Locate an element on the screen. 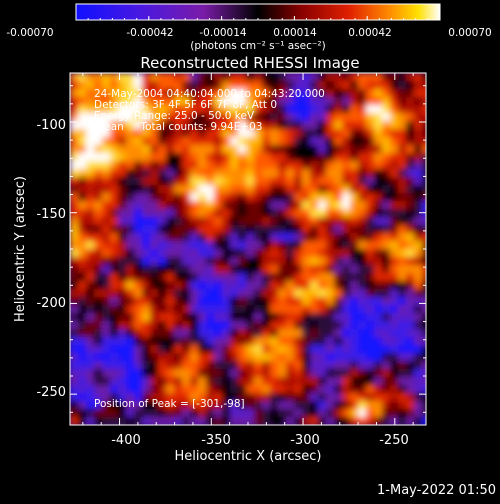  timestamp: 1-May-2022 01:50 is located at coordinates (436, 490).